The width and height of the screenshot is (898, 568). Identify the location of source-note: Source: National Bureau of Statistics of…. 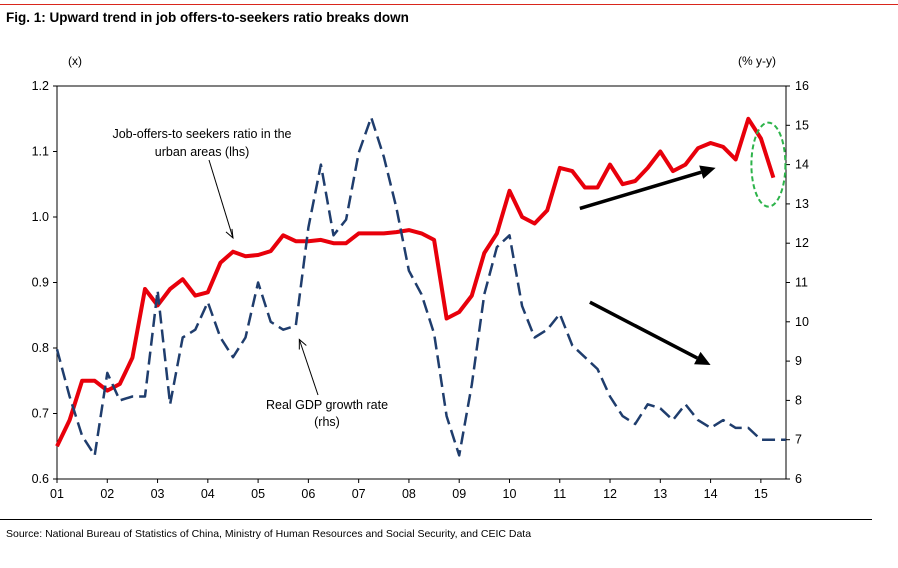
(269, 534).